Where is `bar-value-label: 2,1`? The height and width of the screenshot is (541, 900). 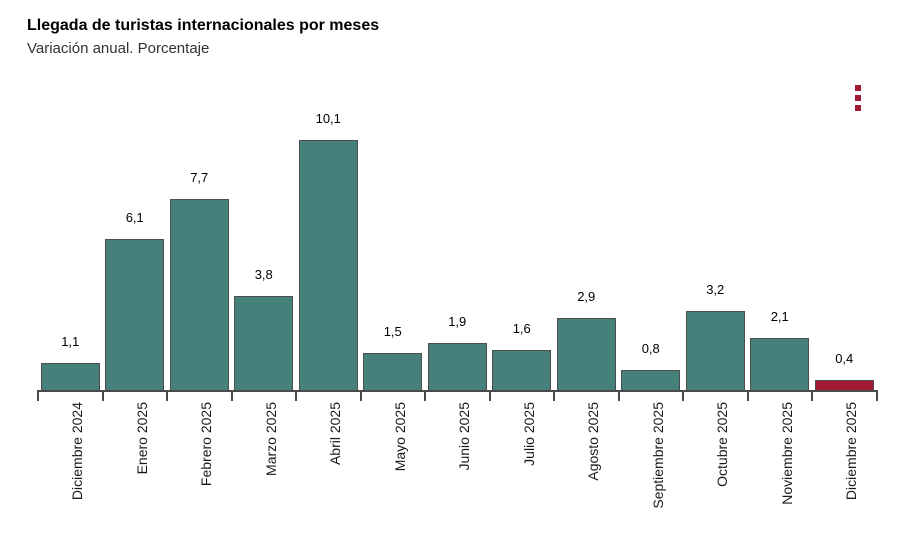 bar-value-label: 2,1 is located at coordinates (779, 316).